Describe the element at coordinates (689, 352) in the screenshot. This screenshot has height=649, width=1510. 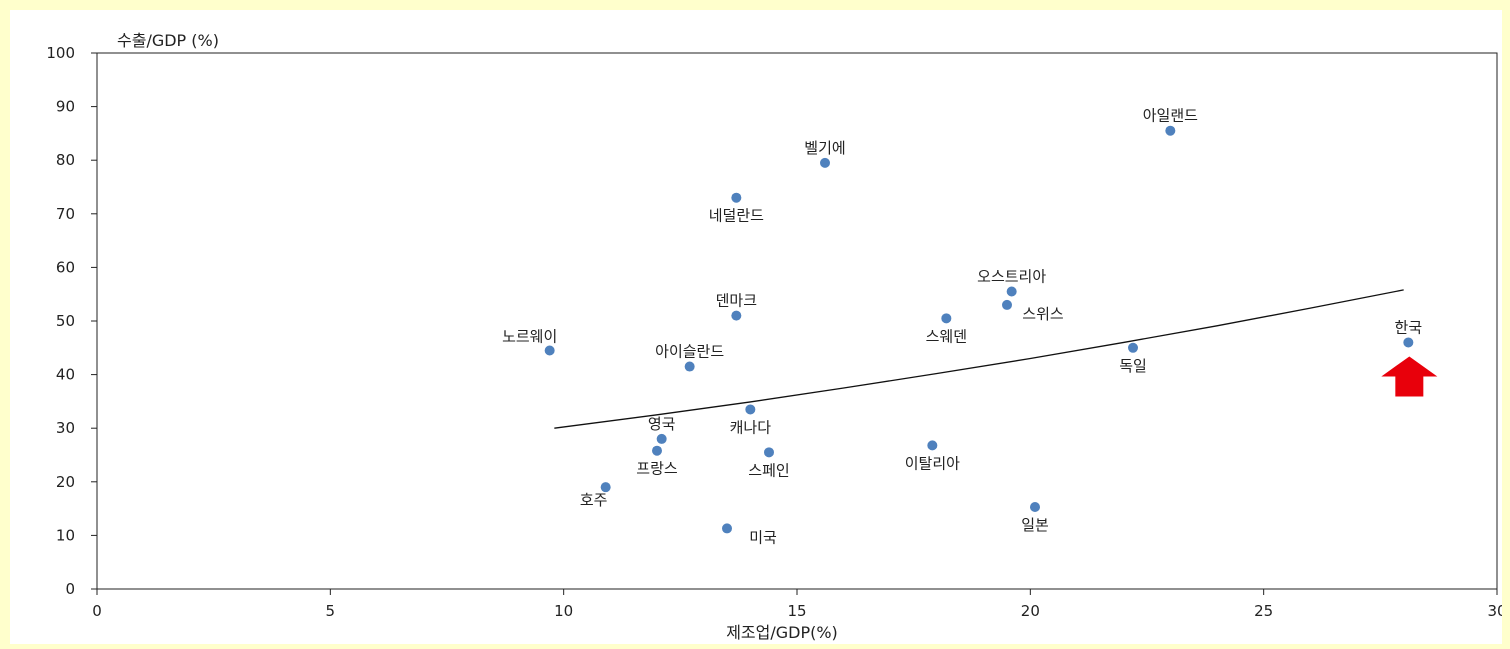
I see `point-label-아이슬란드: 아이슬란드` at that location.